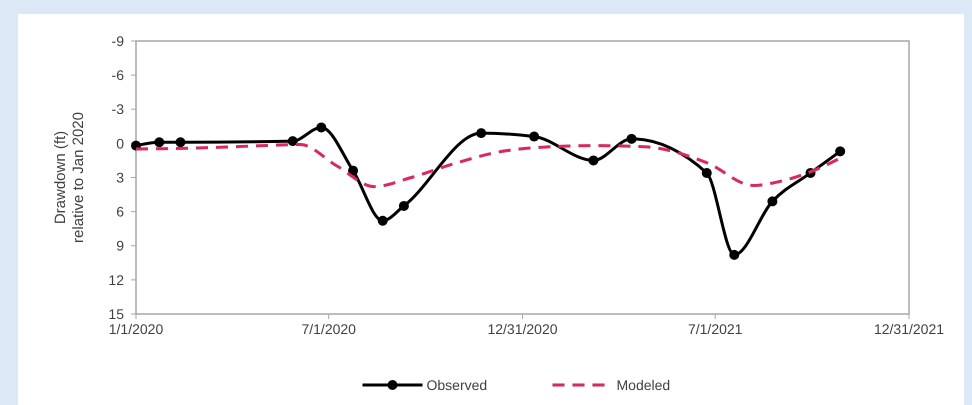 This screenshot has height=405, width=972. I want to click on y-tick-label: -6, so click(118, 75).